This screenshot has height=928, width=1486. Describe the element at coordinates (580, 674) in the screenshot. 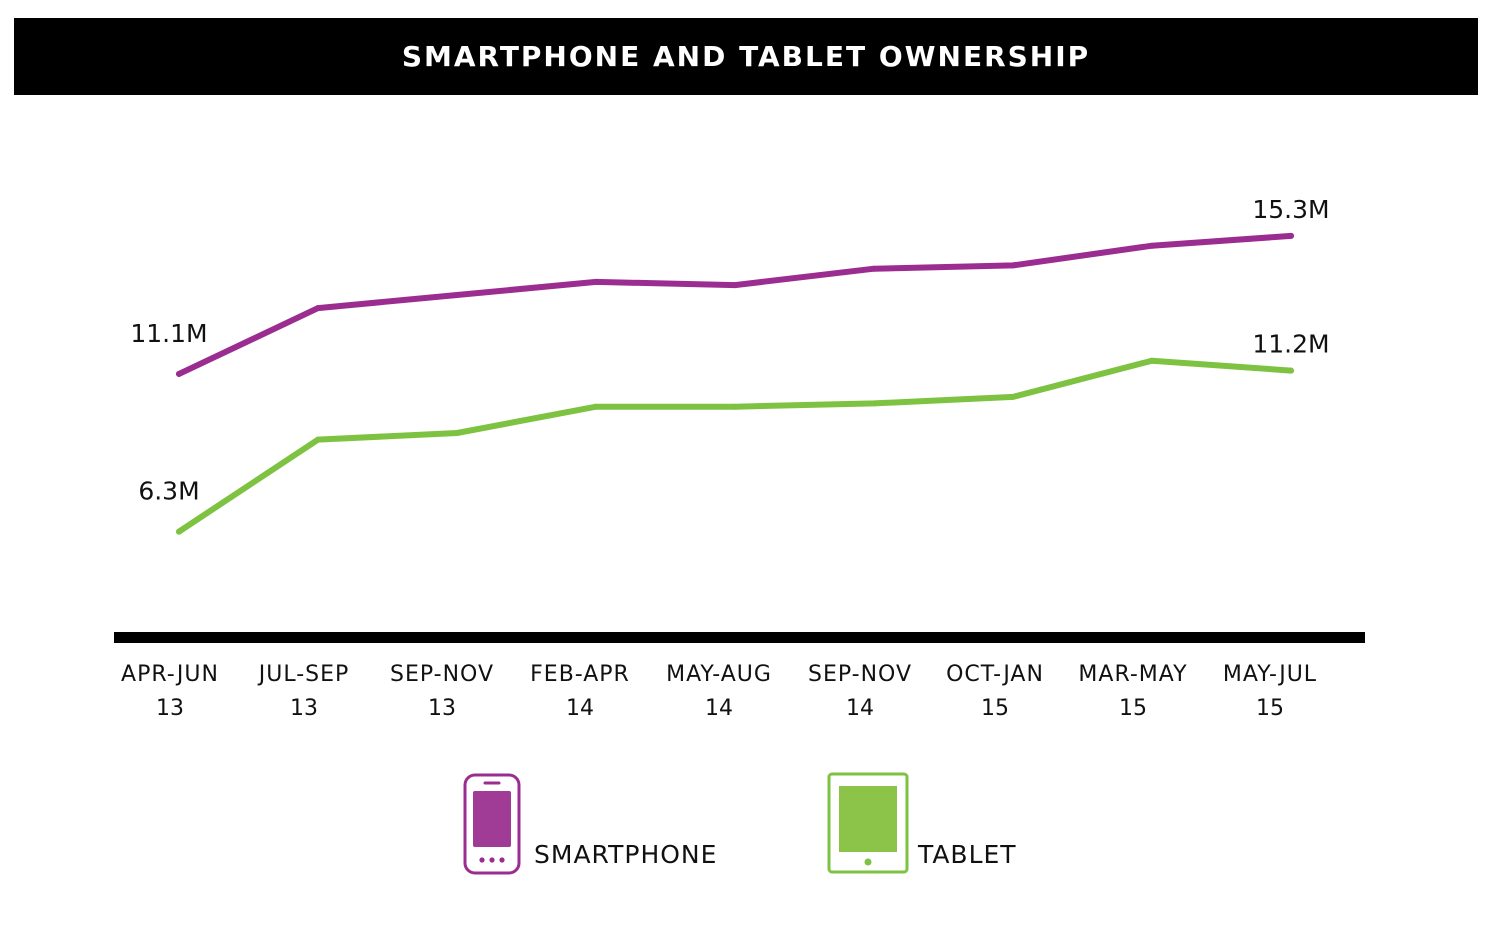

I see `x-tick-label: FEB-APR` at that location.